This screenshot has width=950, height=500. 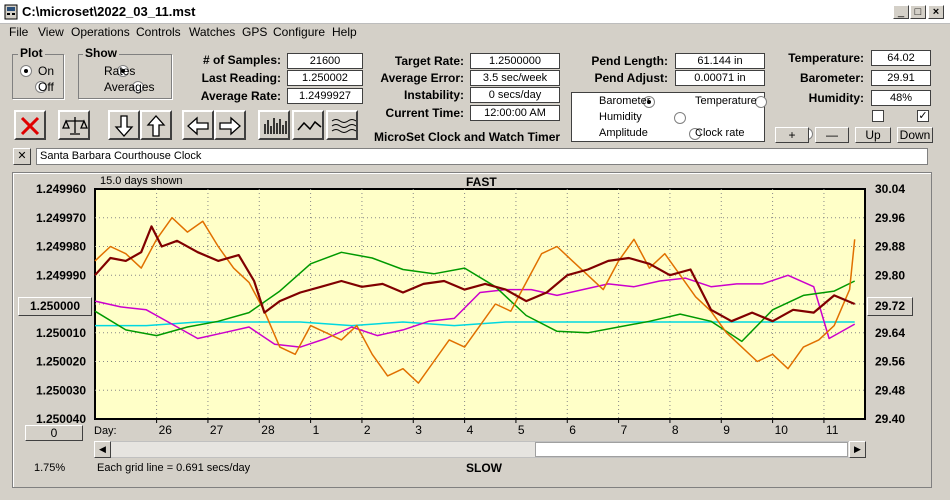 What do you see at coordinates (668, 117) in the screenshot?
I see `sensor-selector` at bounding box center [668, 117].